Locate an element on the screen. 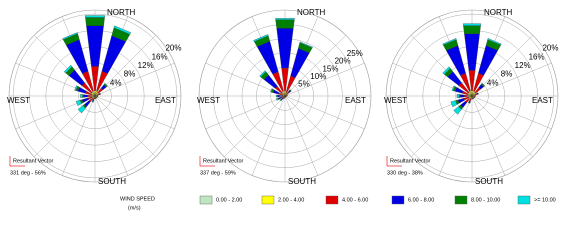  legend-unit: (m/s) is located at coordinates (134, 208).